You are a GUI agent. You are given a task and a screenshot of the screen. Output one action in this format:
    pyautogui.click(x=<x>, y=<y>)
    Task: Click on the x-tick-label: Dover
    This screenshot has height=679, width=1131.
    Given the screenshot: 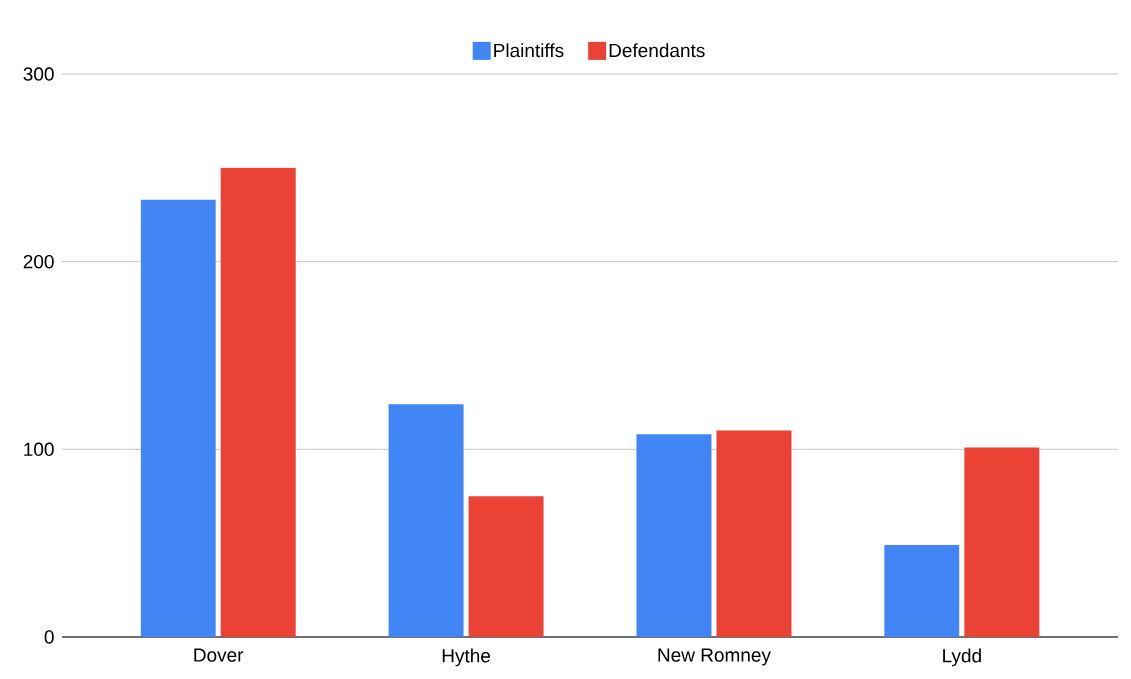 What is the action you would take?
    pyautogui.click(x=219, y=655)
    